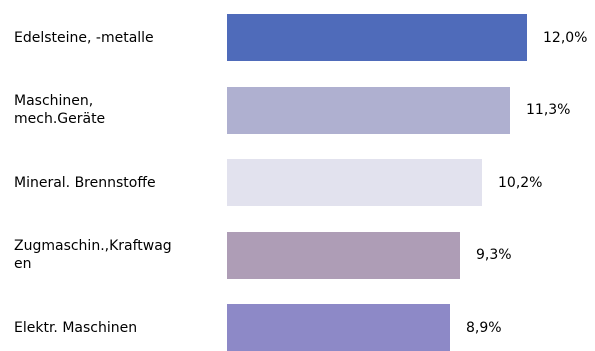 This screenshot has height=351, width=595. Describe the element at coordinates (565, 37) in the screenshot. I see `value-label: 12,0%` at that location.